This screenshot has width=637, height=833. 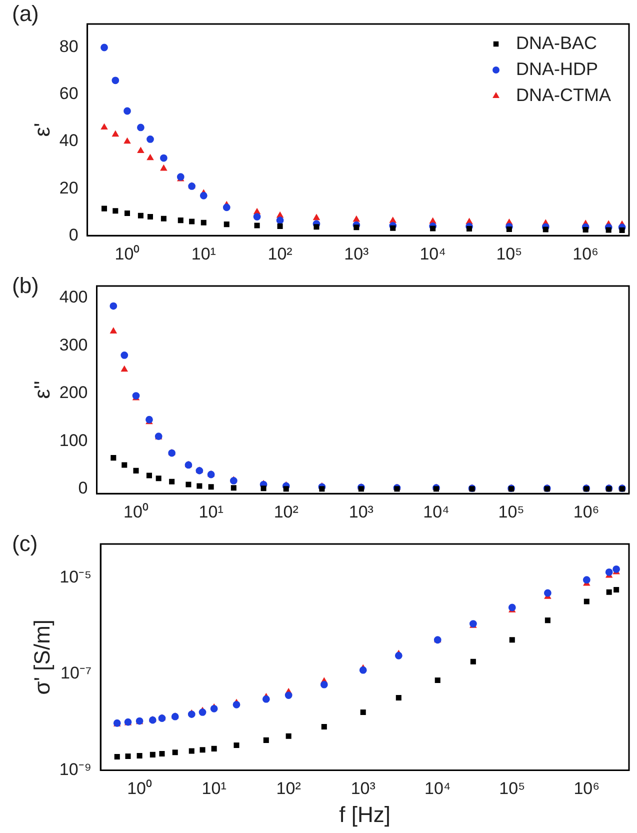 I want to click on y-tick-label: 100, so click(x=73, y=440).